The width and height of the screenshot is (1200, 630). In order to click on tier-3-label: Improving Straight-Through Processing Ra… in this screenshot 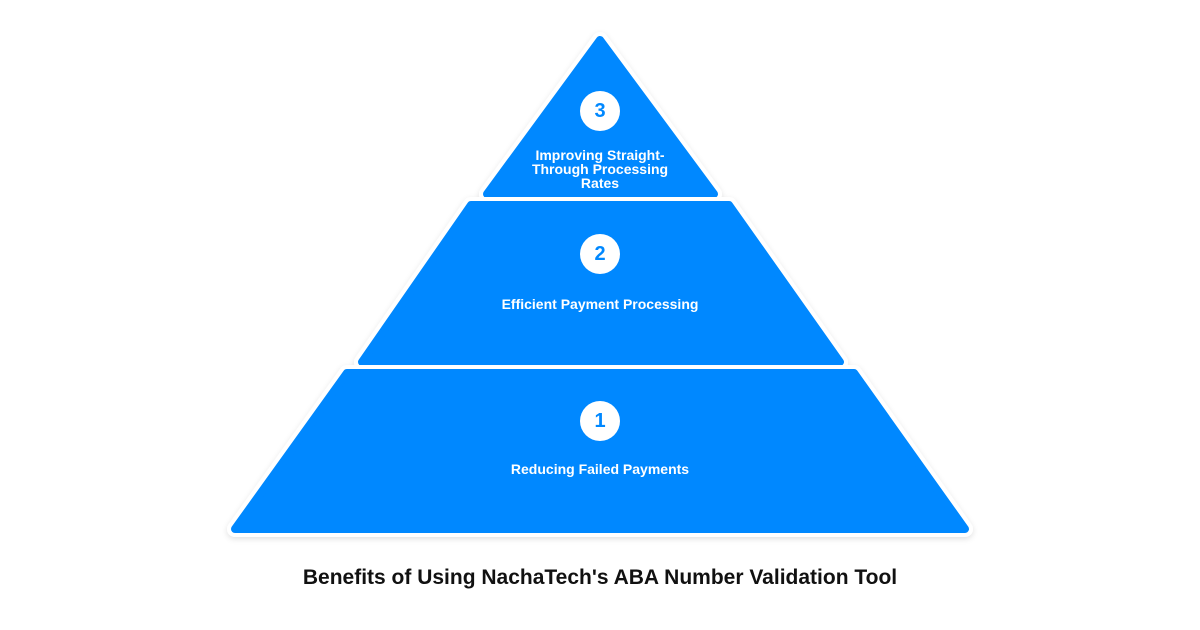, I will do `click(600, 169)`.